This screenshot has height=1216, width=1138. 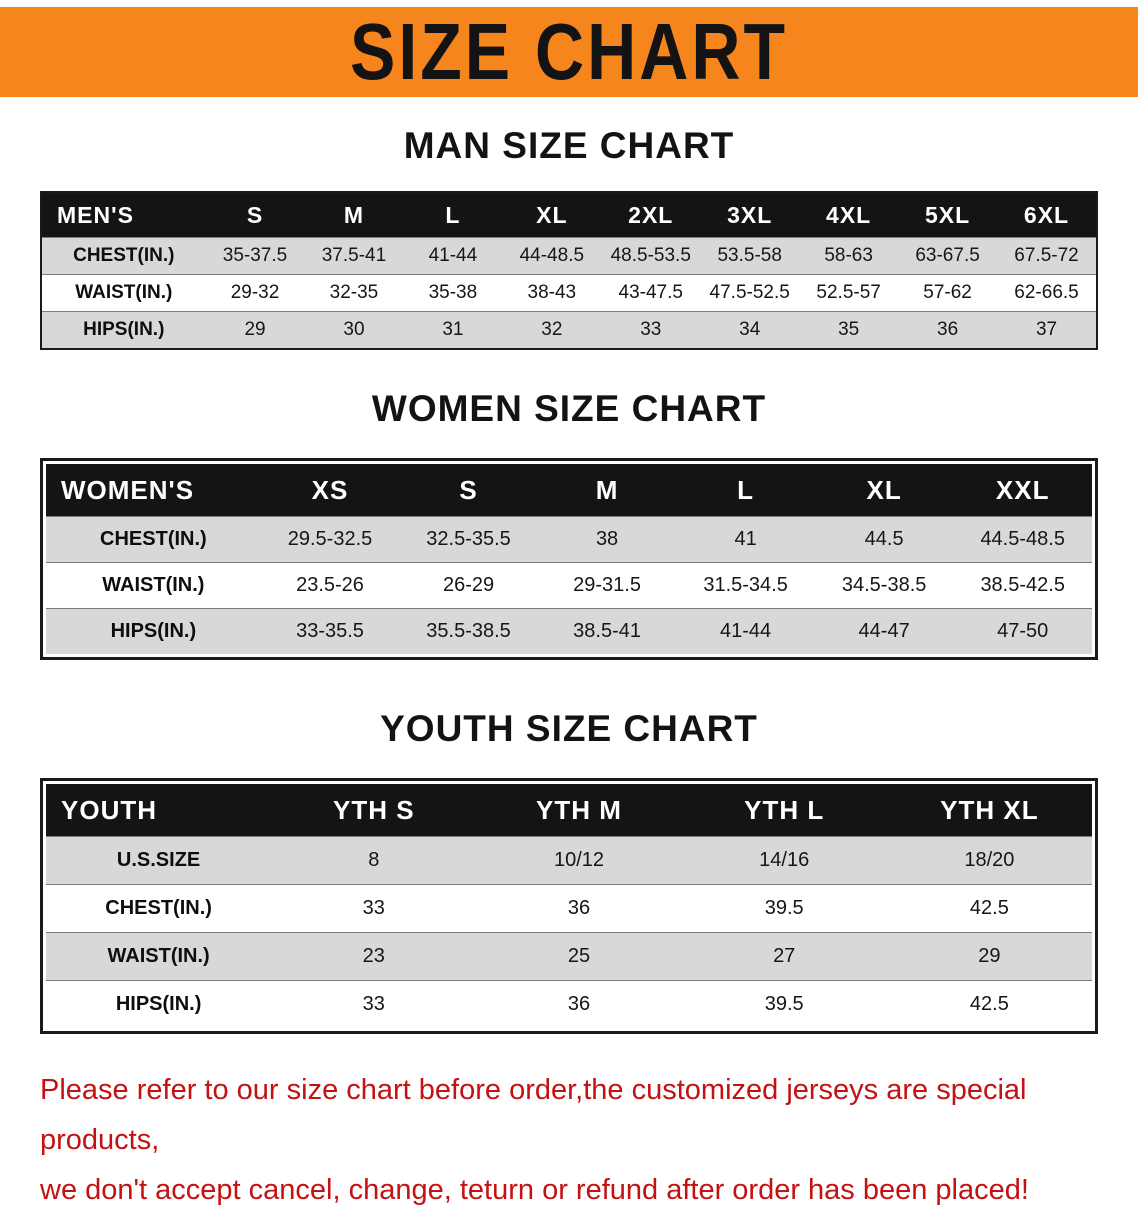 I want to click on table-title-cell: YOUTH, so click(x=159, y=810).